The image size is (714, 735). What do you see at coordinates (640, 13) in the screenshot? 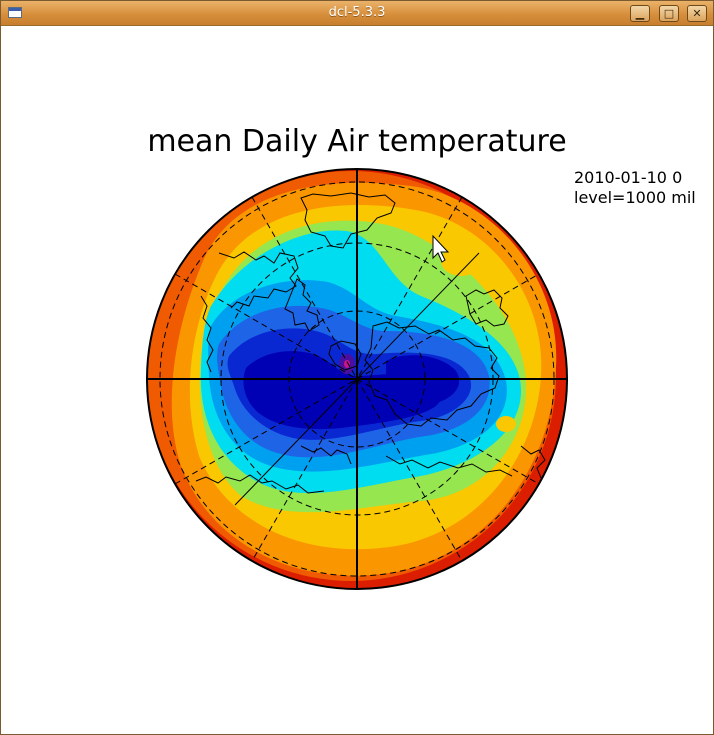
I see `minimize-button: ▁` at bounding box center [640, 13].